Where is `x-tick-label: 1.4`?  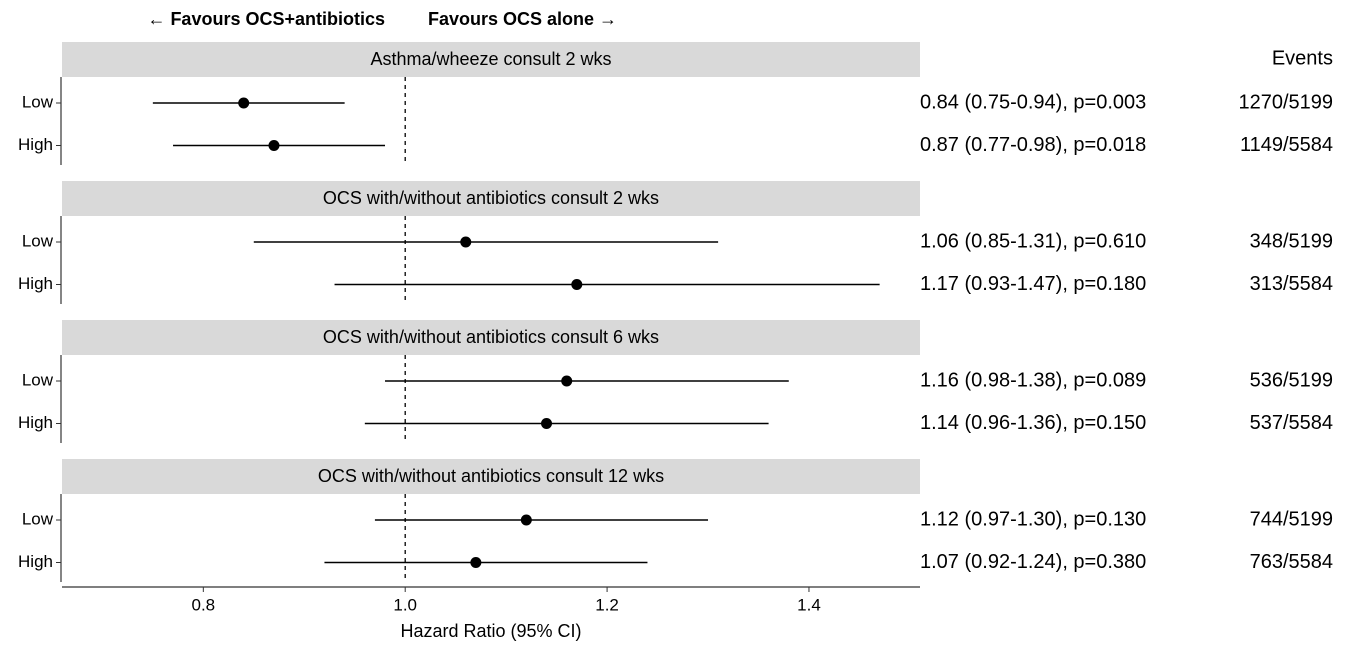 x-tick-label: 1.4 is located at coordinates (809, 604).